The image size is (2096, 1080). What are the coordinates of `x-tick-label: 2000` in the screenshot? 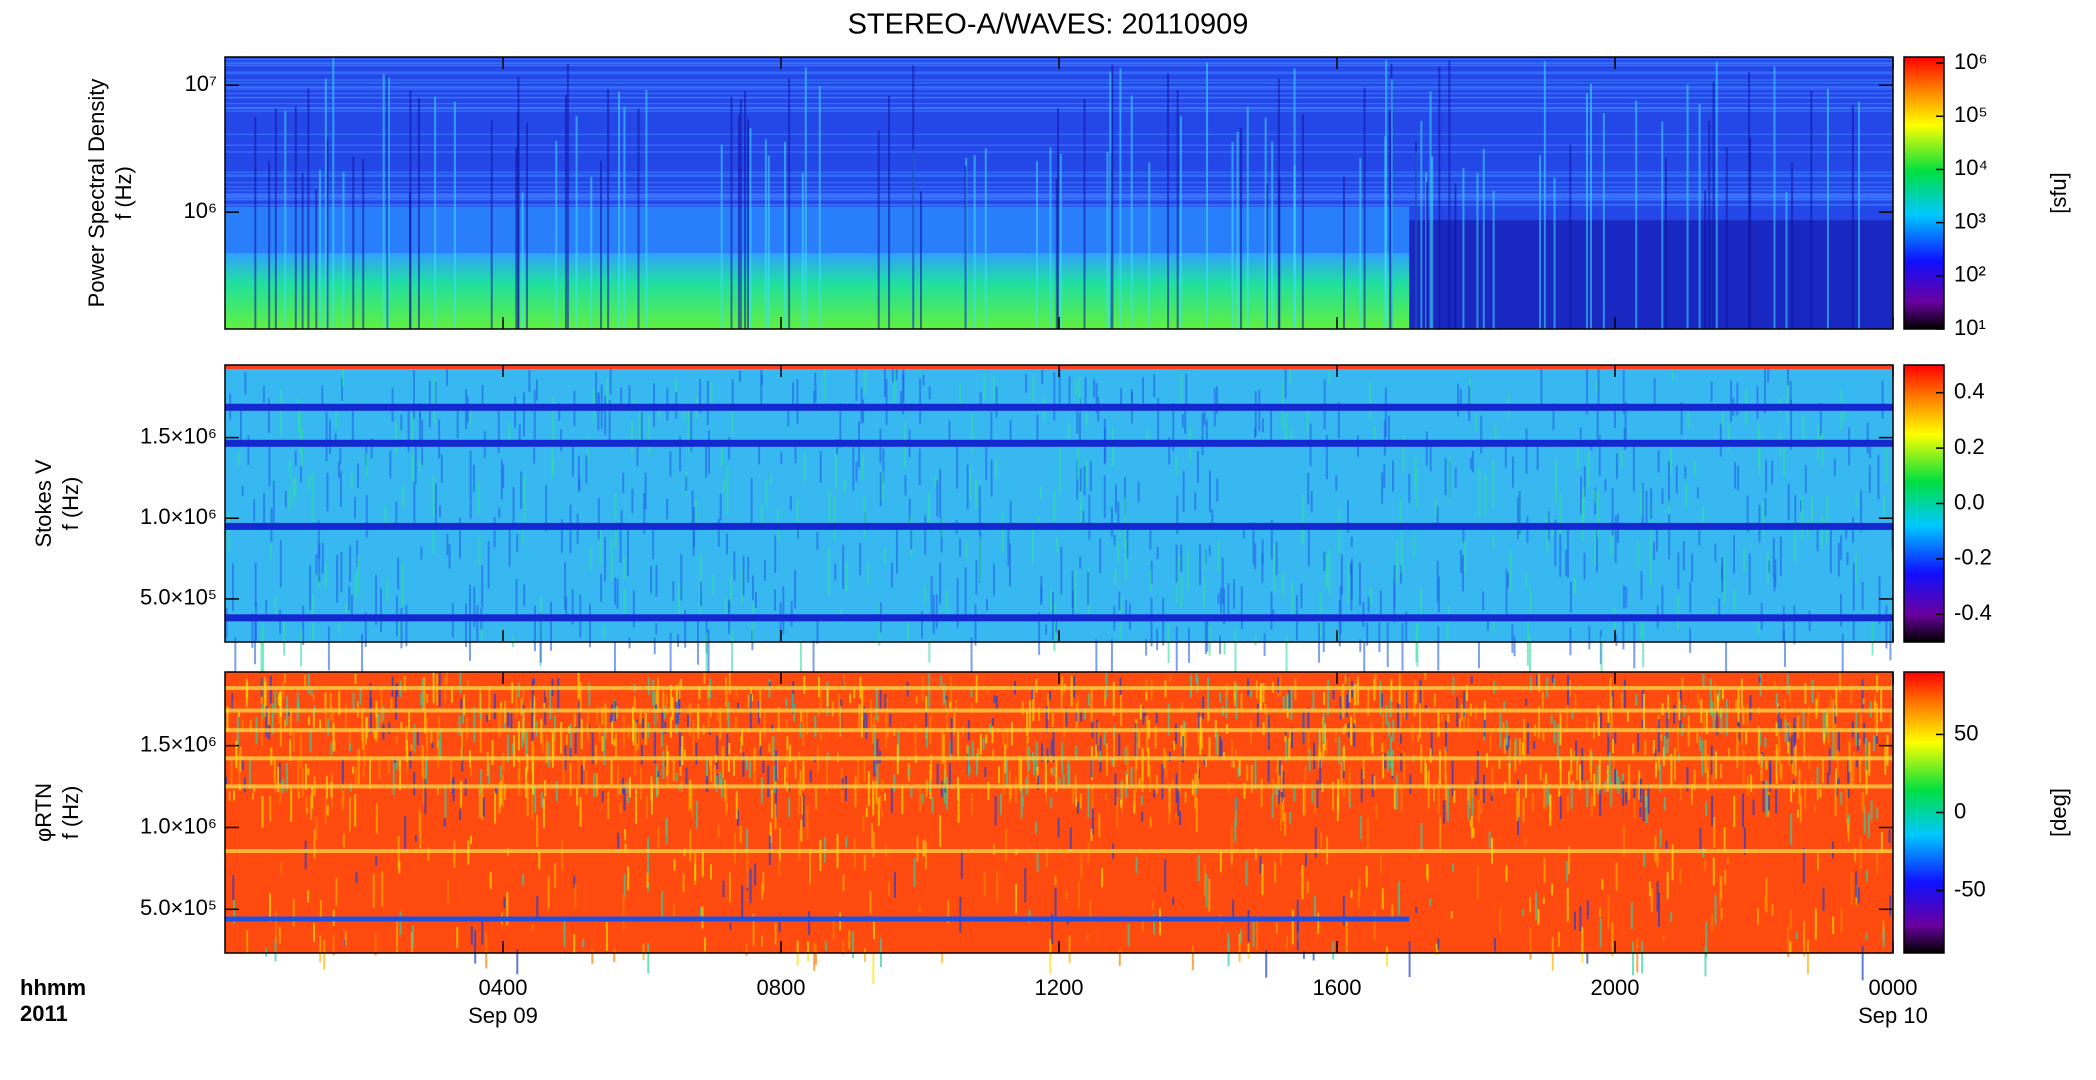 It's located at (1615, 987).